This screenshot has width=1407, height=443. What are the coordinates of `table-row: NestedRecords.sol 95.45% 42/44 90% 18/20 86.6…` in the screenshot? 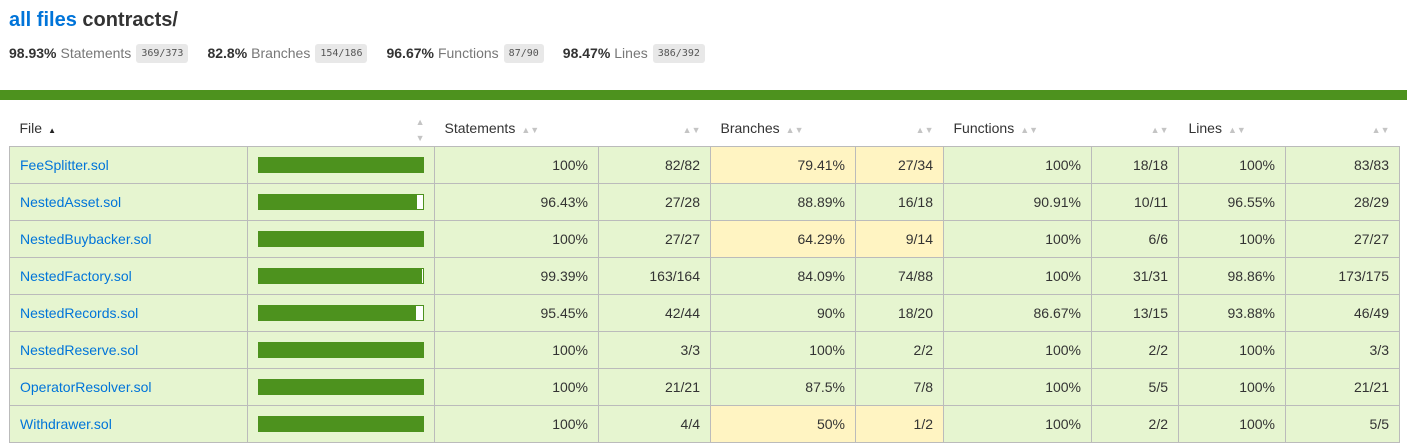 It's located at (704, 313).